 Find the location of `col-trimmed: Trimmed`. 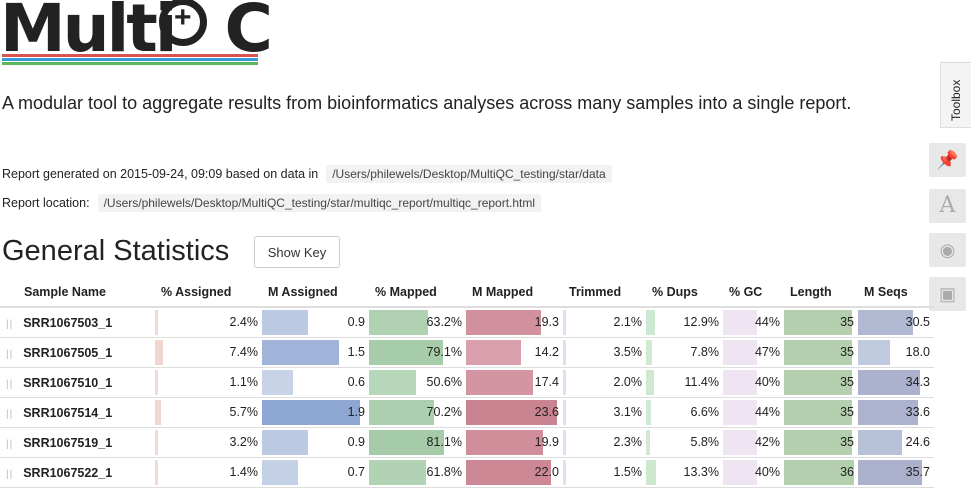

col-trimmed: Trimmed is located at coordinates (604, 293).